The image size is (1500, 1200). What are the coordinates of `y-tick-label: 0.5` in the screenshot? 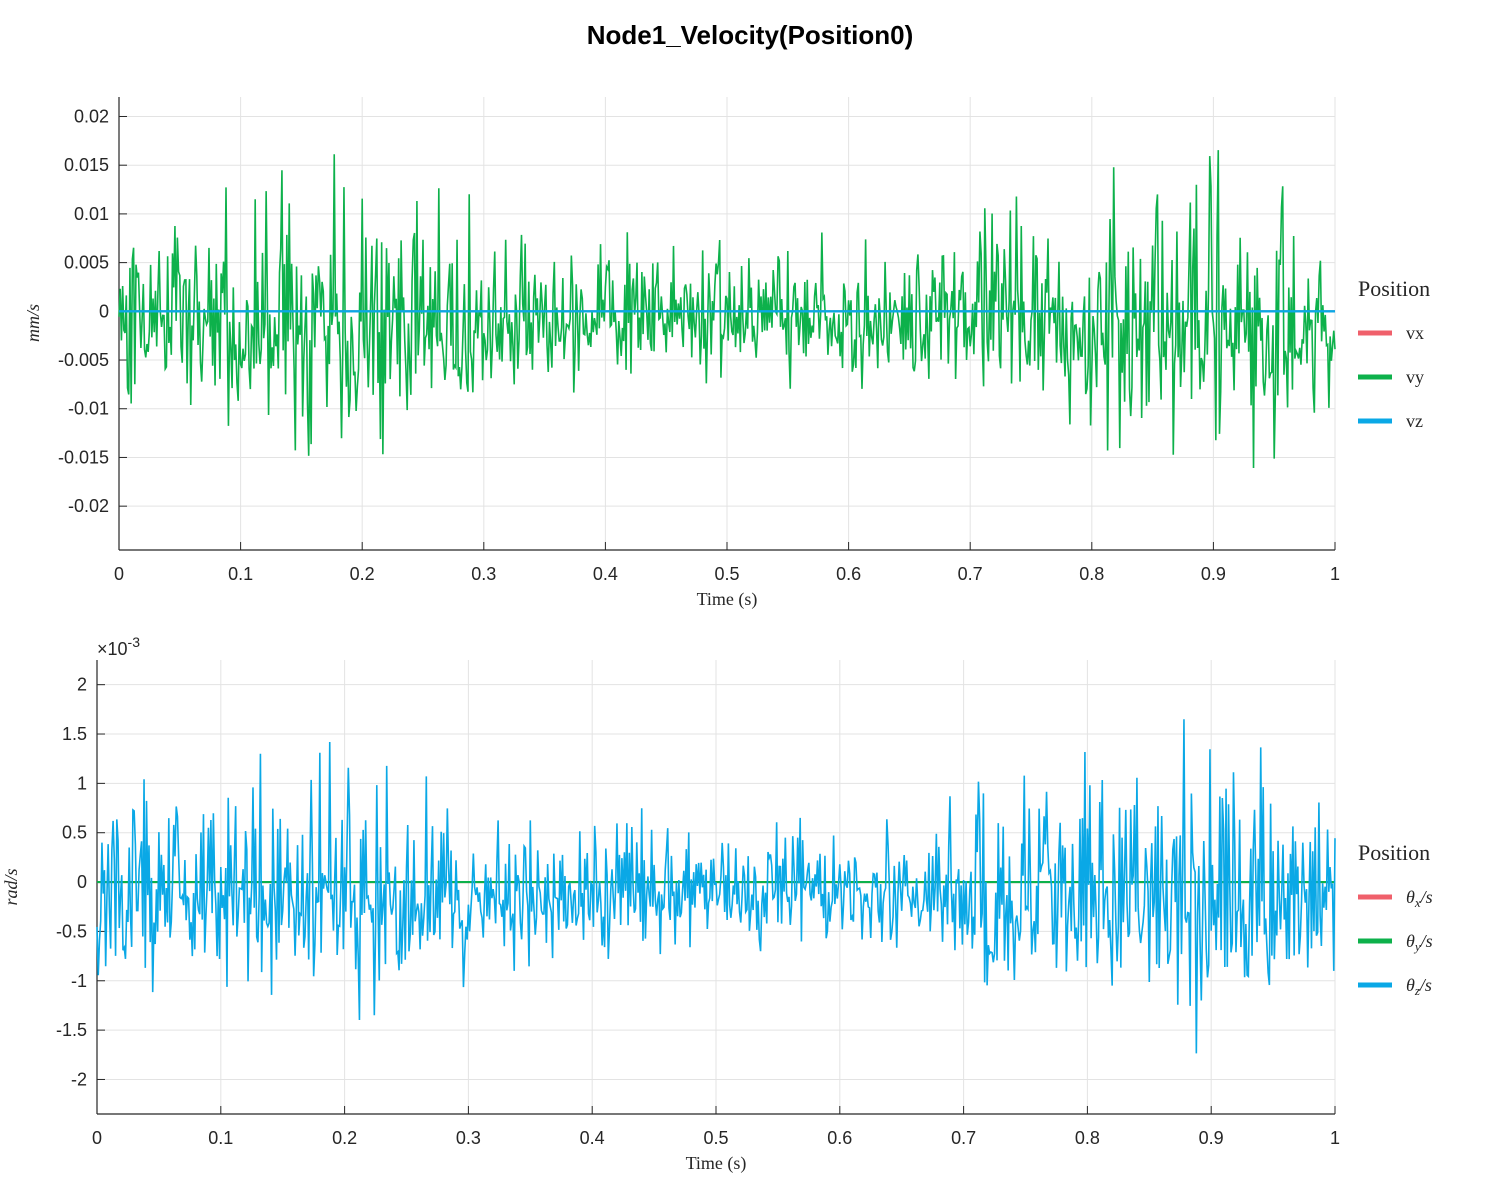 It's located at (74, 833).